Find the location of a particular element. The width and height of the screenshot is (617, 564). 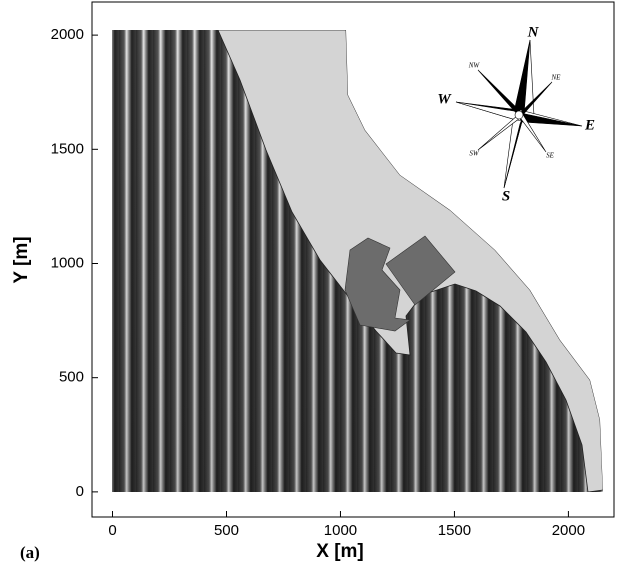

compass-label: S is located at coordinates (506, 196).